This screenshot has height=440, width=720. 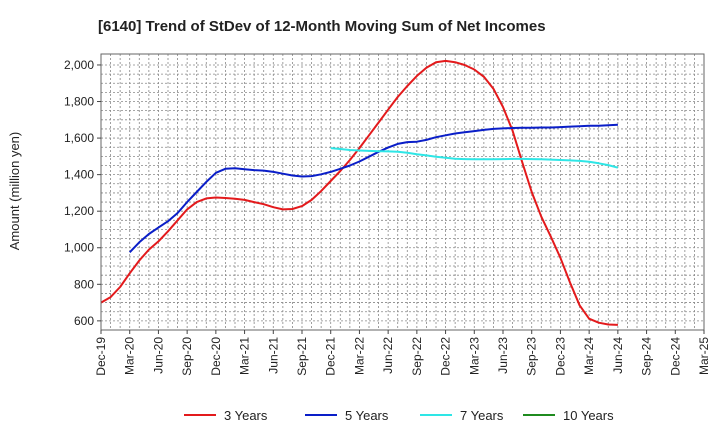 I want to click on x-tick-label: Jun-21, so click(x=273, y=355).